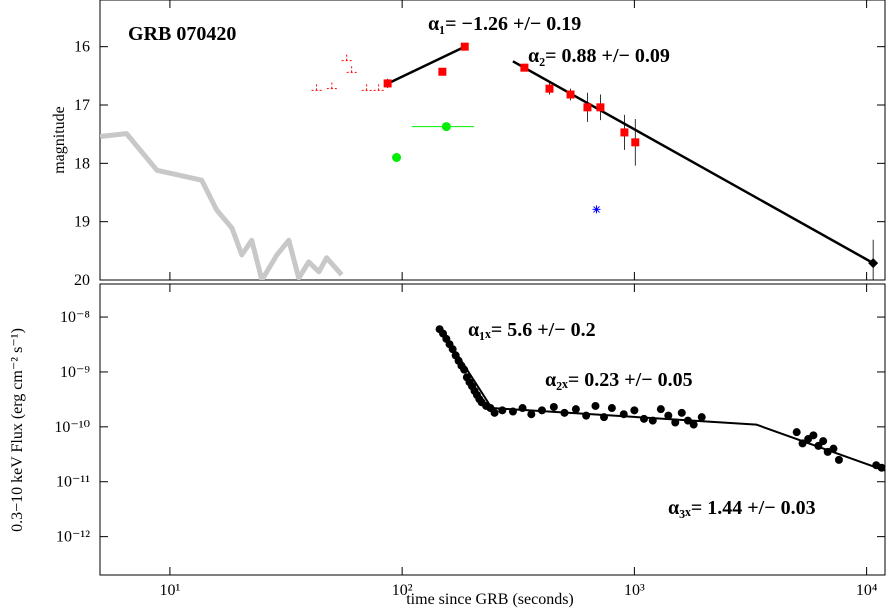 The height and width of the screenshot is (615, 890). I want to click on annotation: α₂ₓ= 0.23 +/− 0.05, so click(619, 380).